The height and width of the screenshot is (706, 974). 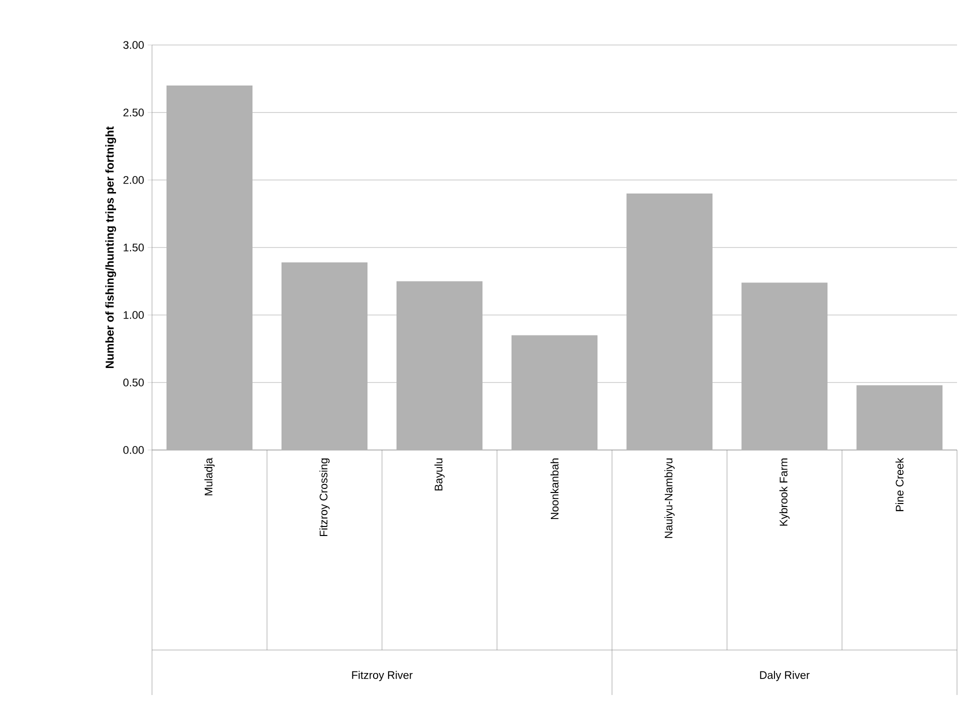 What do you see at coordinates (134, 248) in the screenshot?
I see `y-tick-label: 1.50` at bounding box center [134, 248].